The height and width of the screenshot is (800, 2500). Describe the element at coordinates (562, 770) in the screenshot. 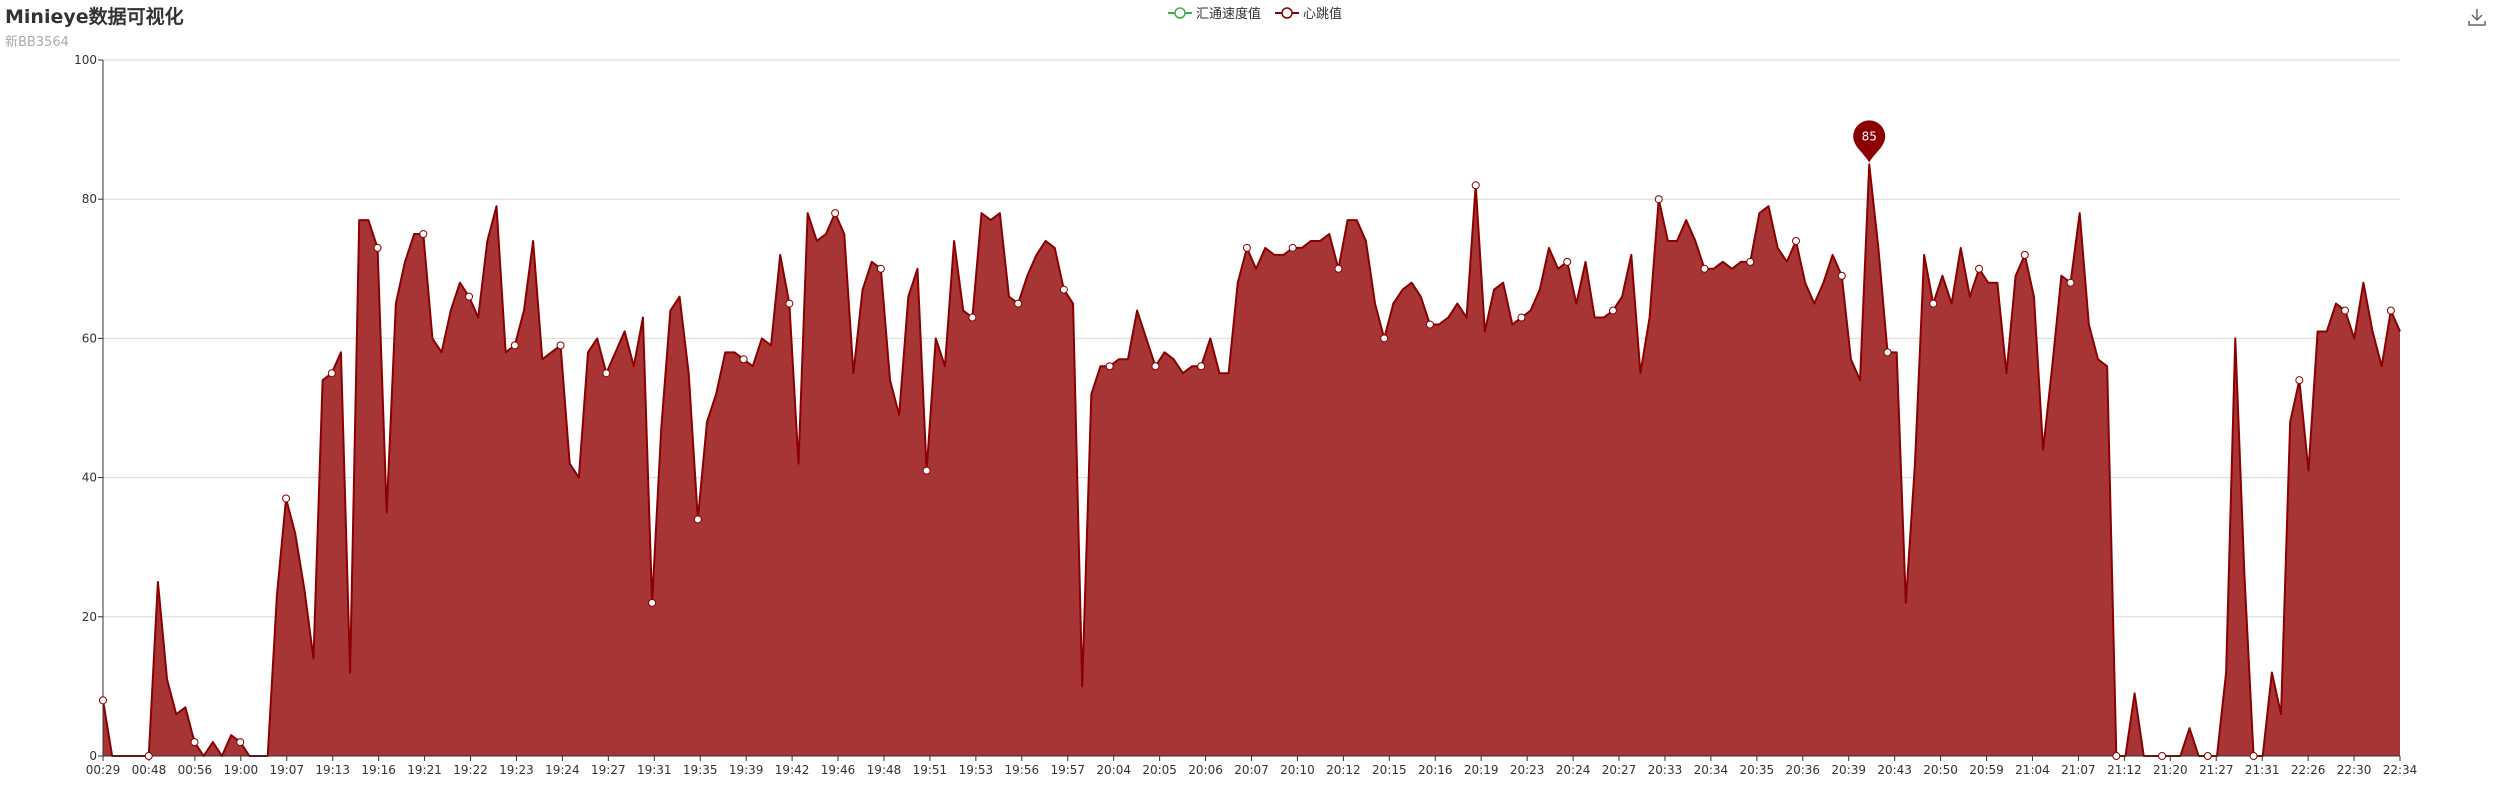

I see `x-tick-label: 19:24` at that location.